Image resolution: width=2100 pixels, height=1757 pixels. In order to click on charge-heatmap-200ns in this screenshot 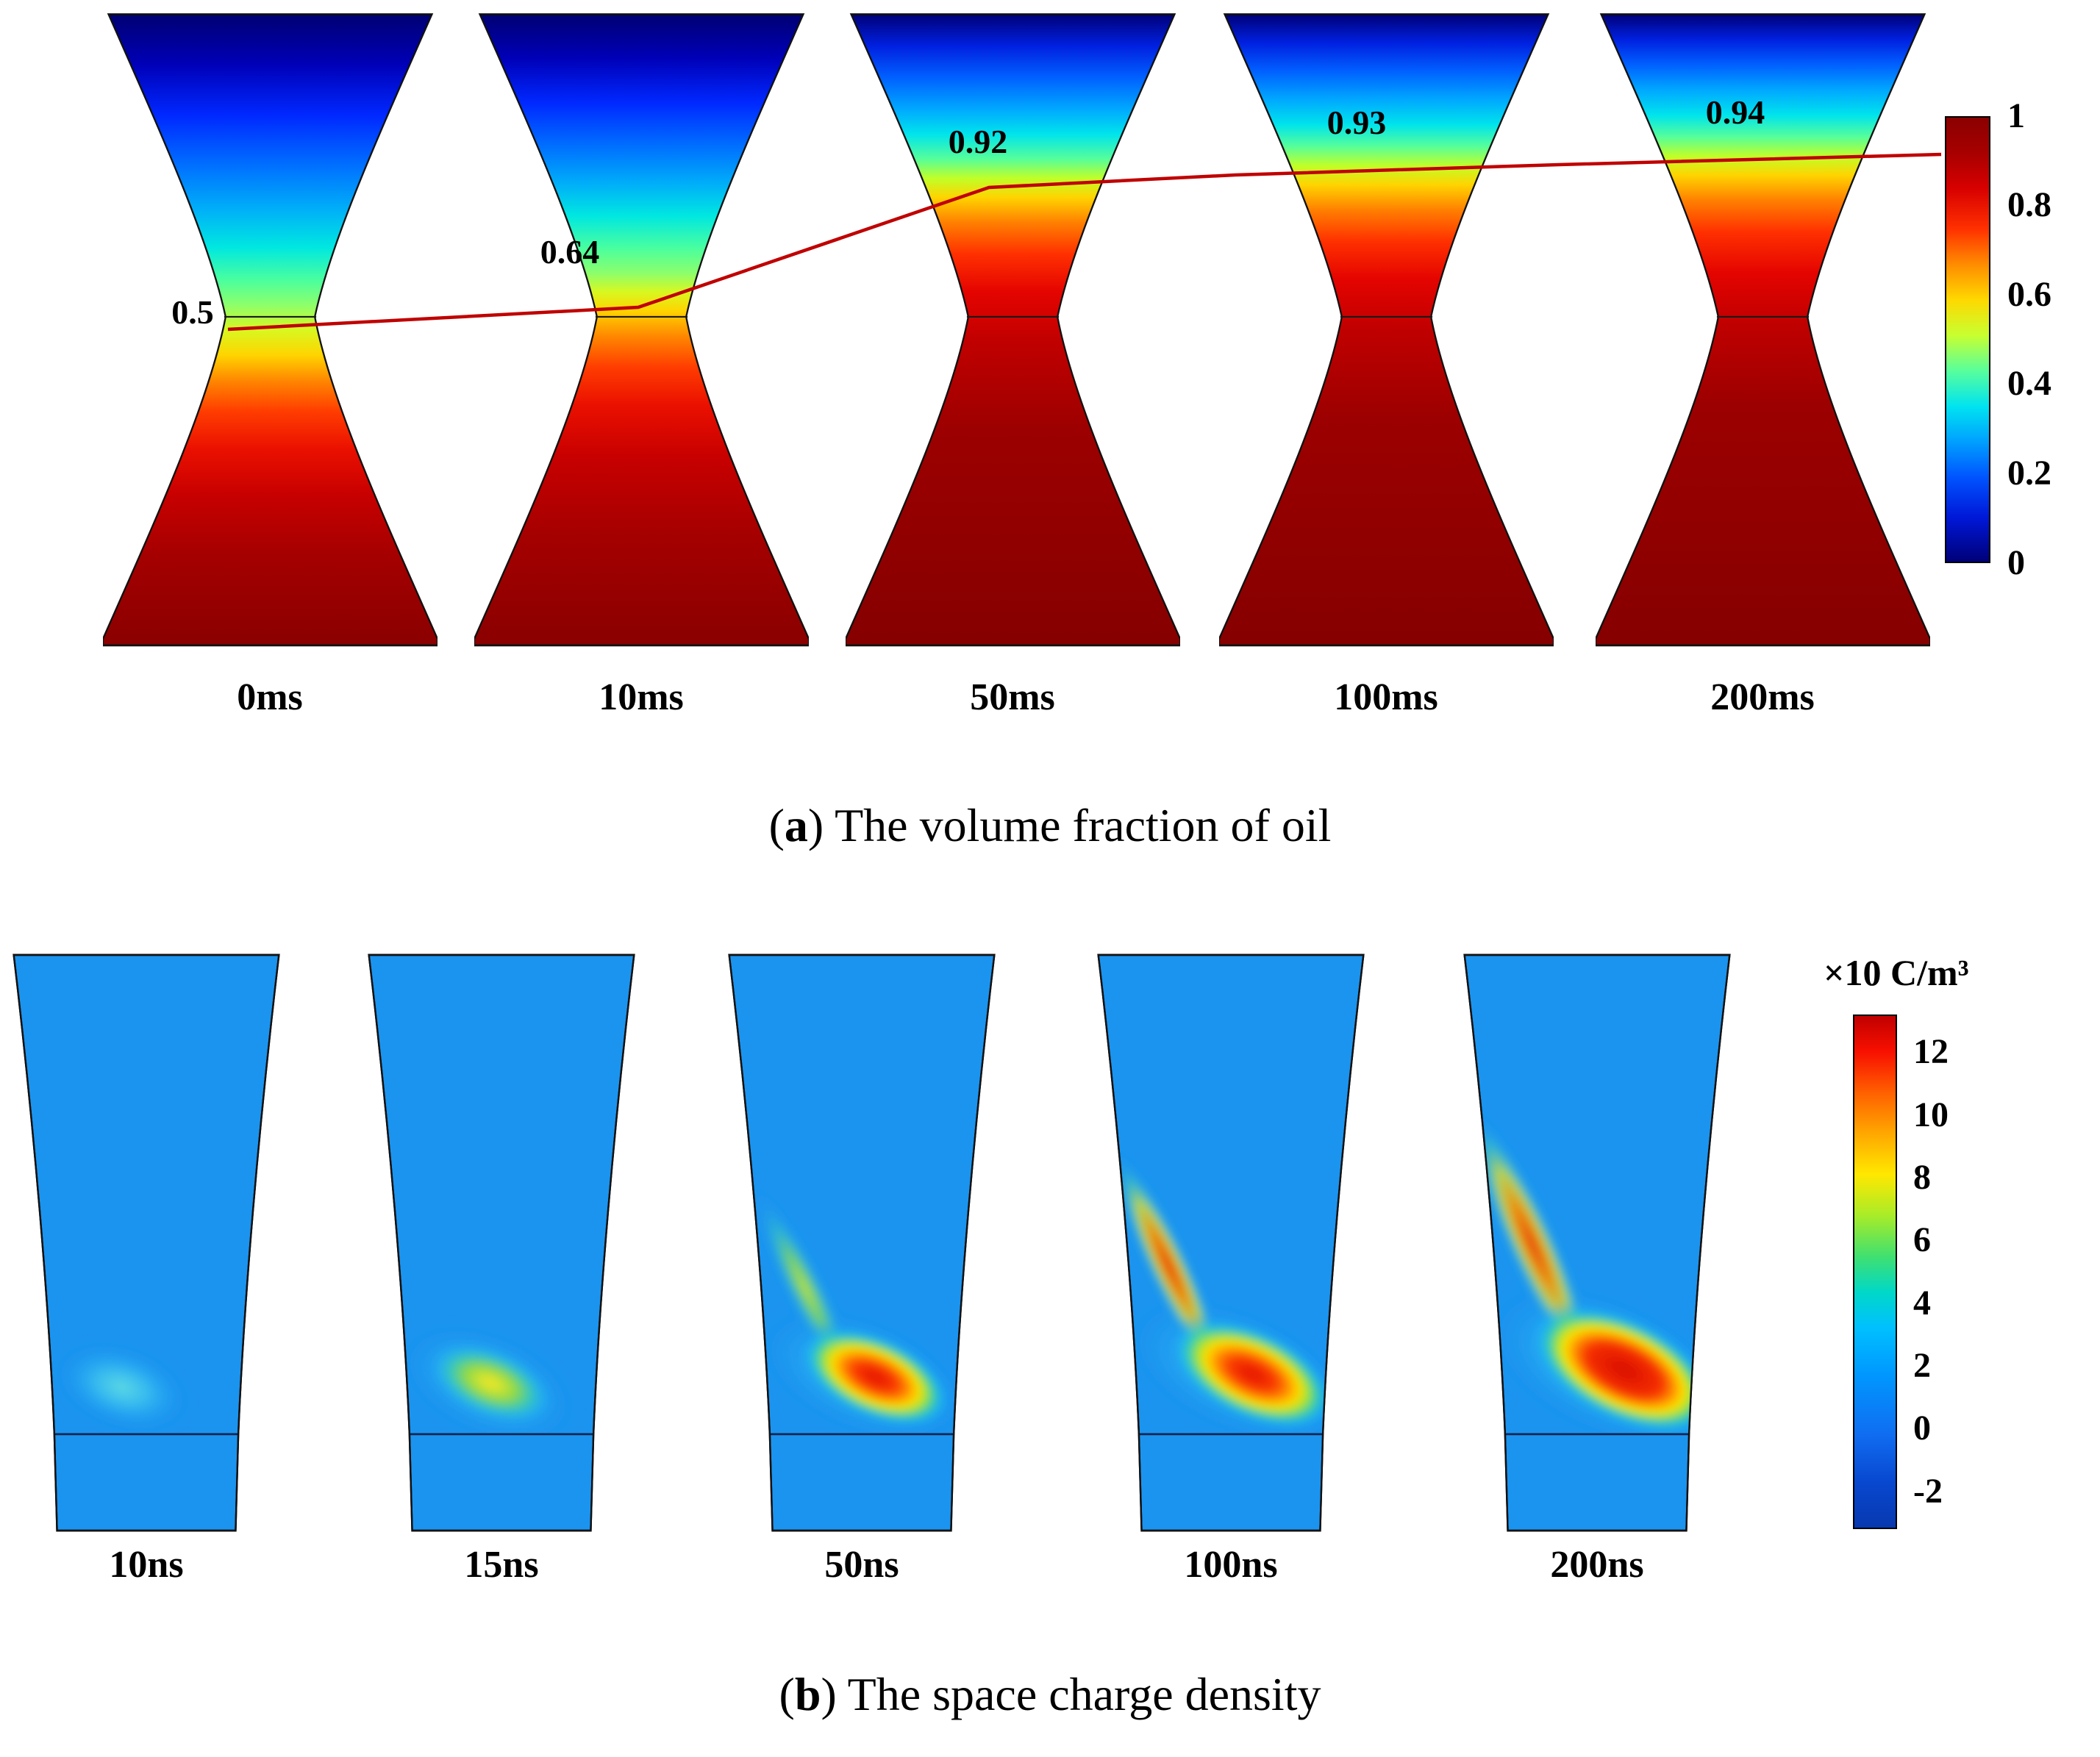, I will do `click(1597, 1242)`.